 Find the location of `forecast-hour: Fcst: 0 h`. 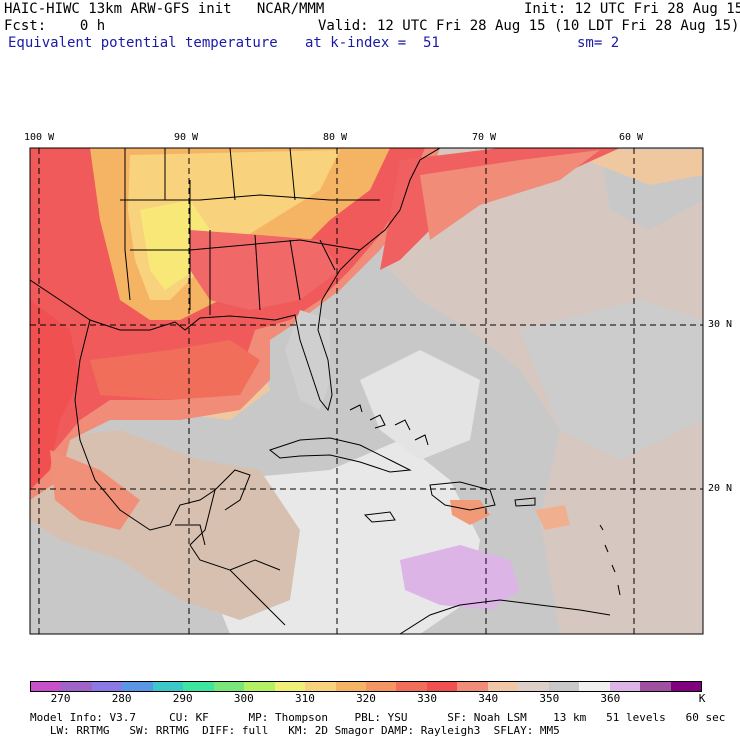

forecast-hour: Fcst: 0 h is located at coordinates (55, 26).